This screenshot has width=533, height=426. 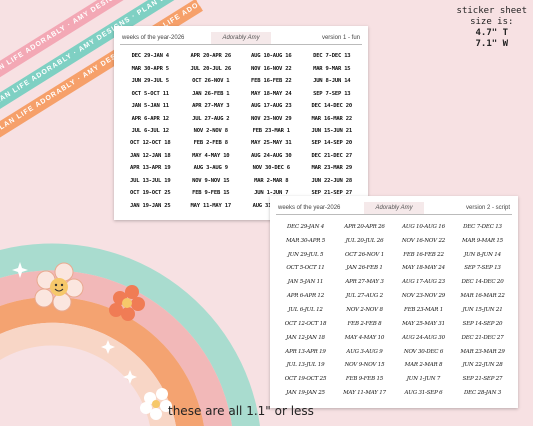 I want to click on caption: these are all 1.1" or less, so click(x=241, y=411).